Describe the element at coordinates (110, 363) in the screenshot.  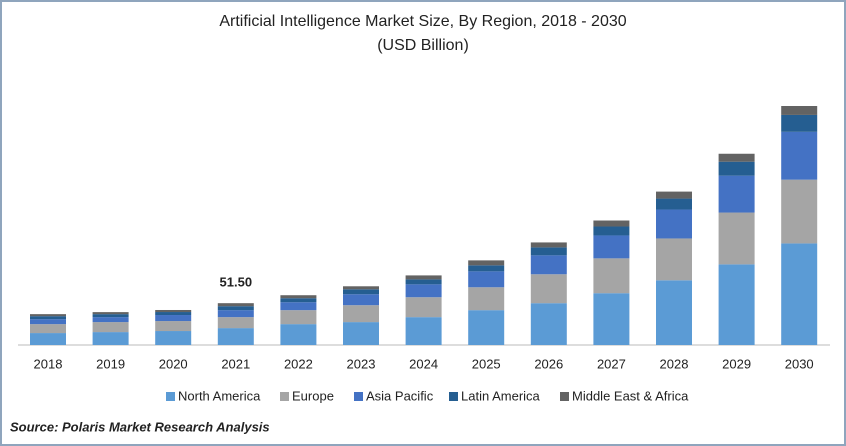
I see `x-tick-label: 2019` at that location.